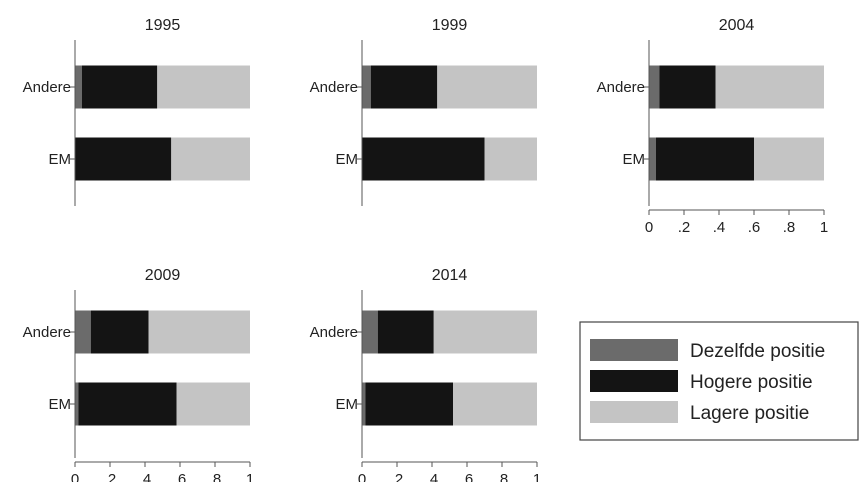 This screenshot has height=487, width=862. I want to click on legend-label: Lagere positie, so click(749, 413).